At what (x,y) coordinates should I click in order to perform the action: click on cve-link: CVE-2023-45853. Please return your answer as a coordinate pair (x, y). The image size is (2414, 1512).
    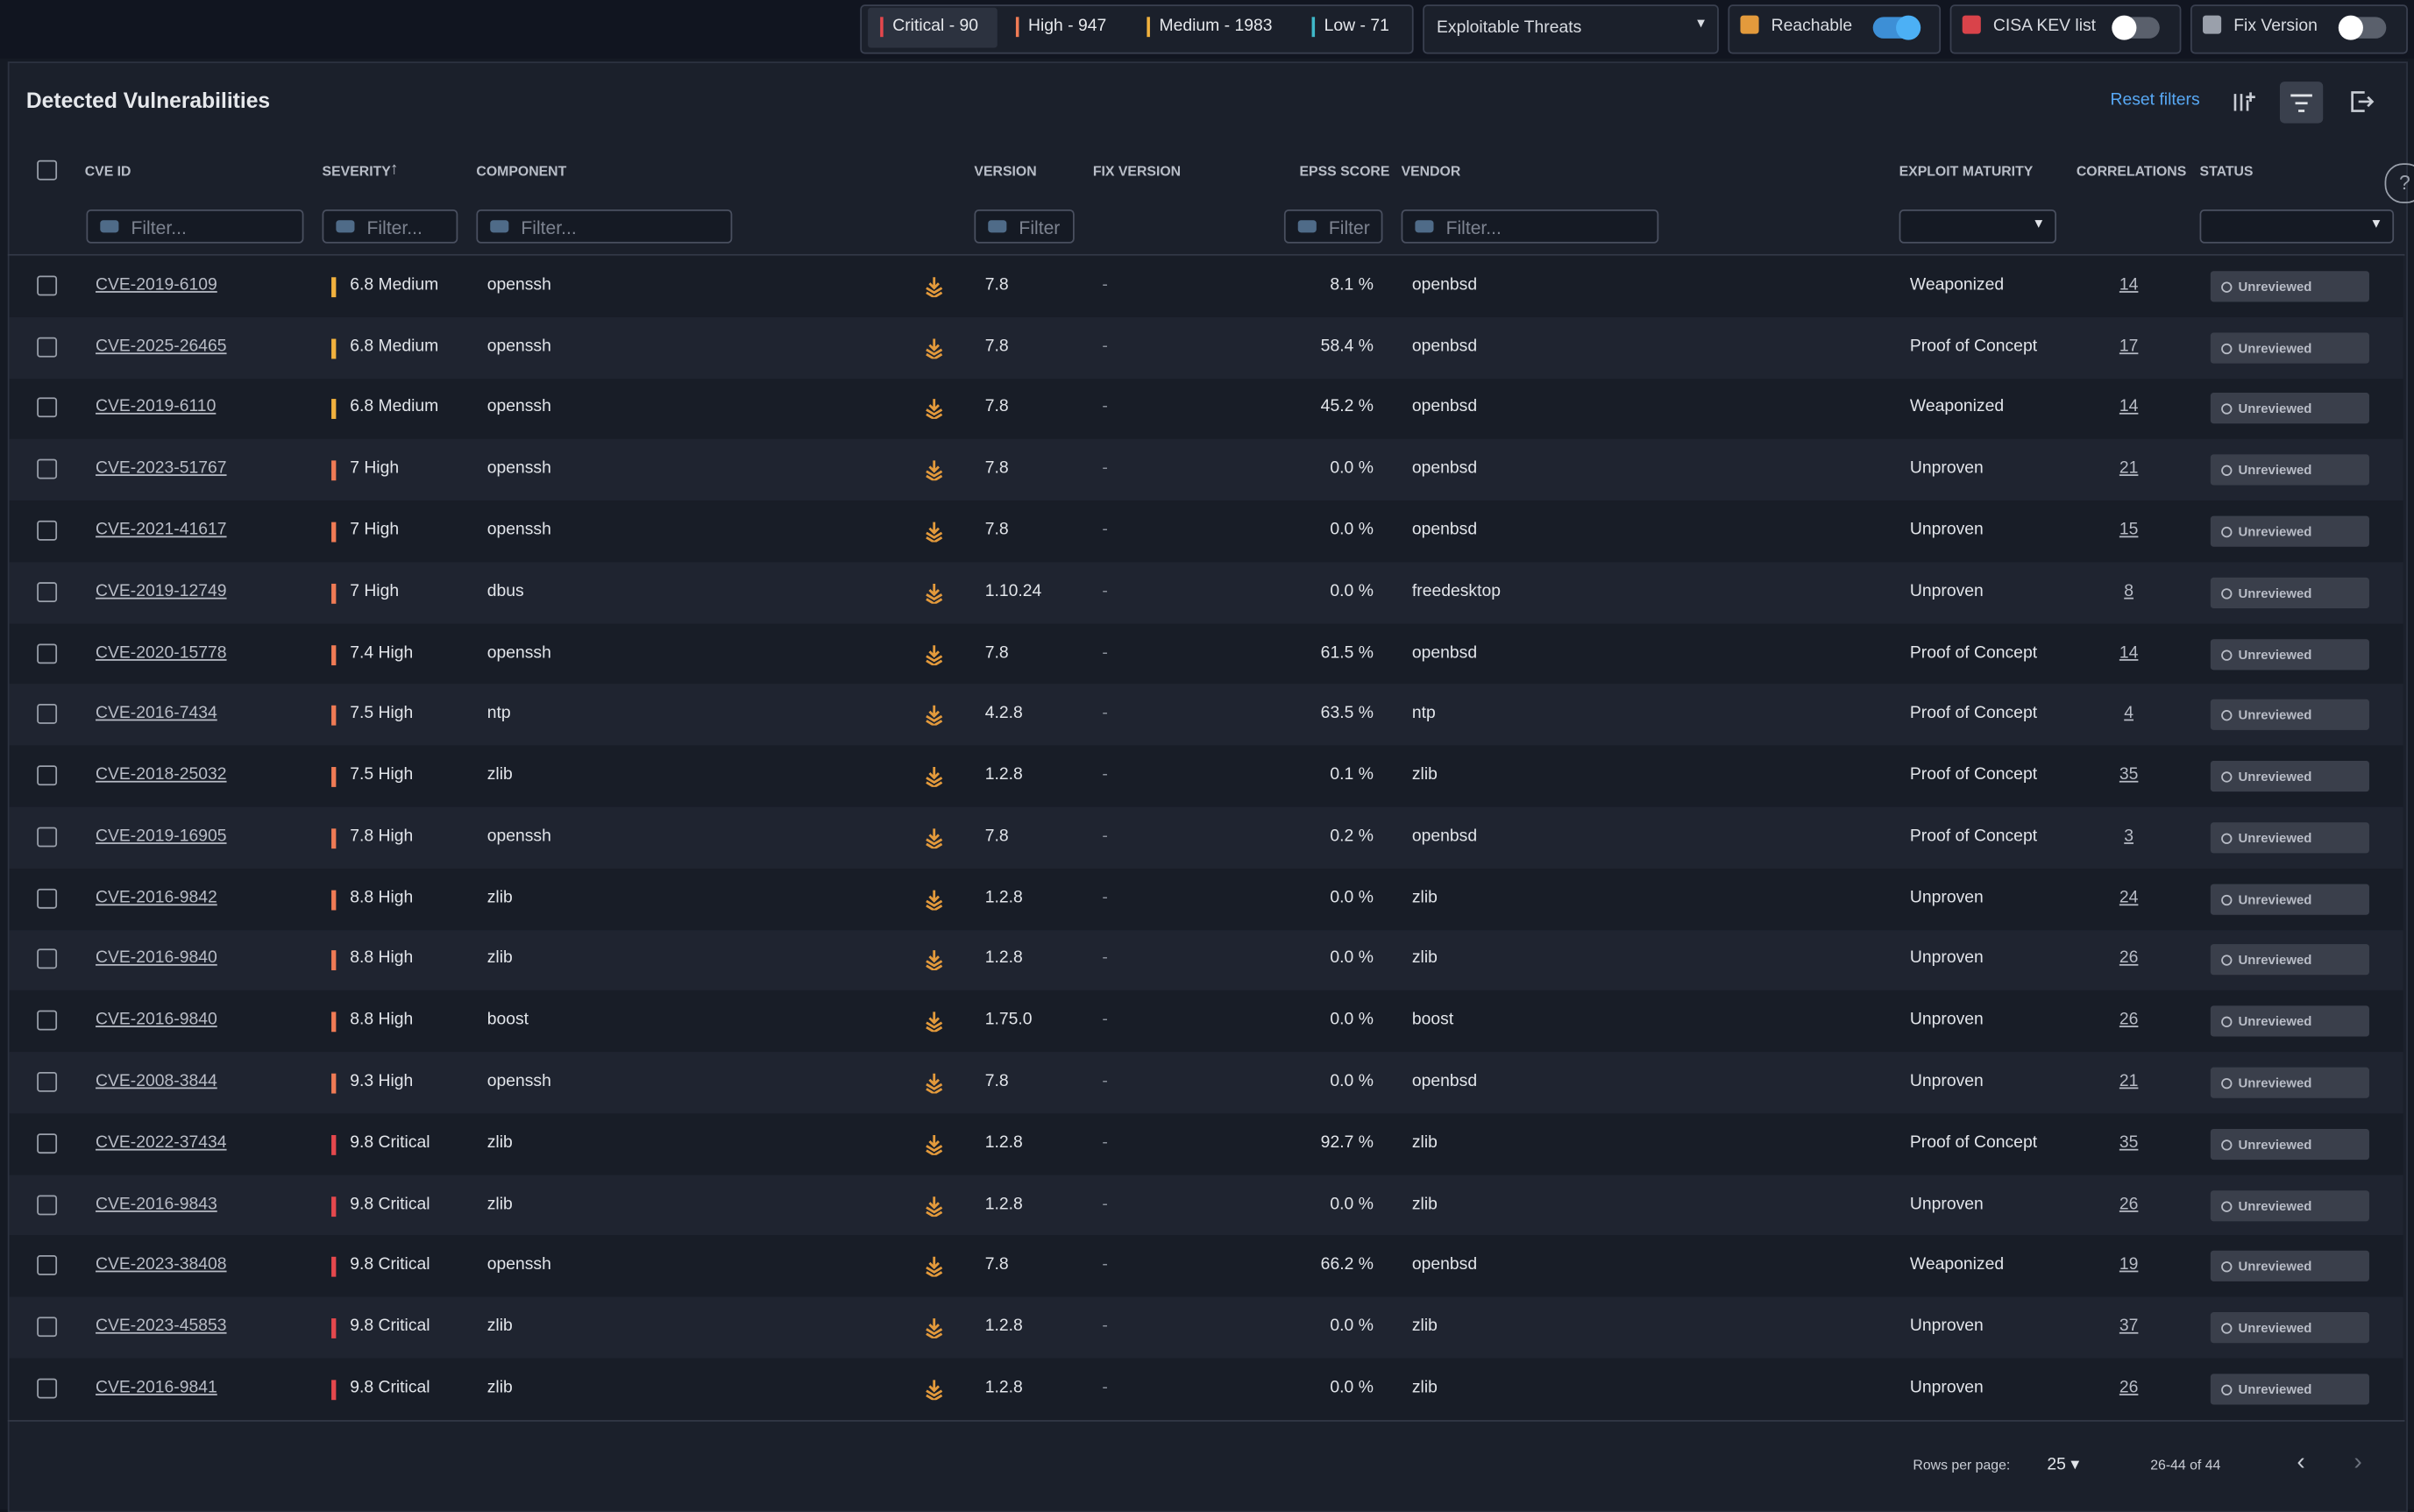
    Looking at the image, I should click on (162, 1326).